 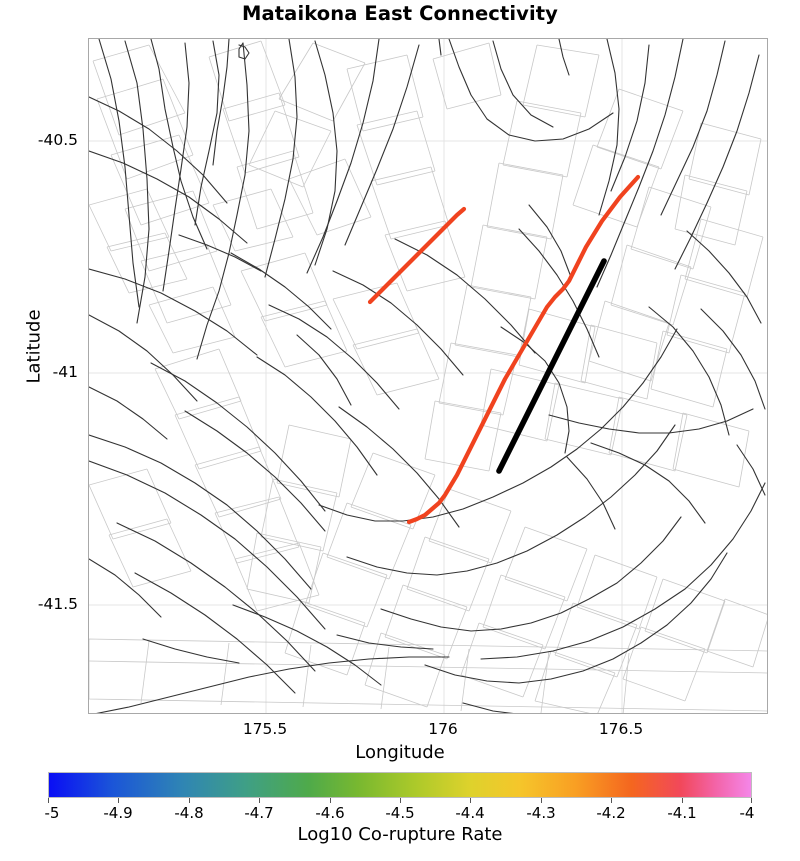 I want to click on y-axis-label: Latitude, so click(x=34, y=346).